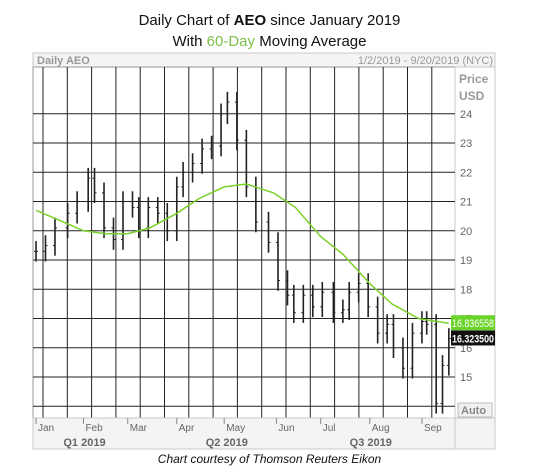 This screenshot has height=473, width=539. Describe the element at coordinates (46, 428) in the screenshot. I see `month-label: Jan` at that location.